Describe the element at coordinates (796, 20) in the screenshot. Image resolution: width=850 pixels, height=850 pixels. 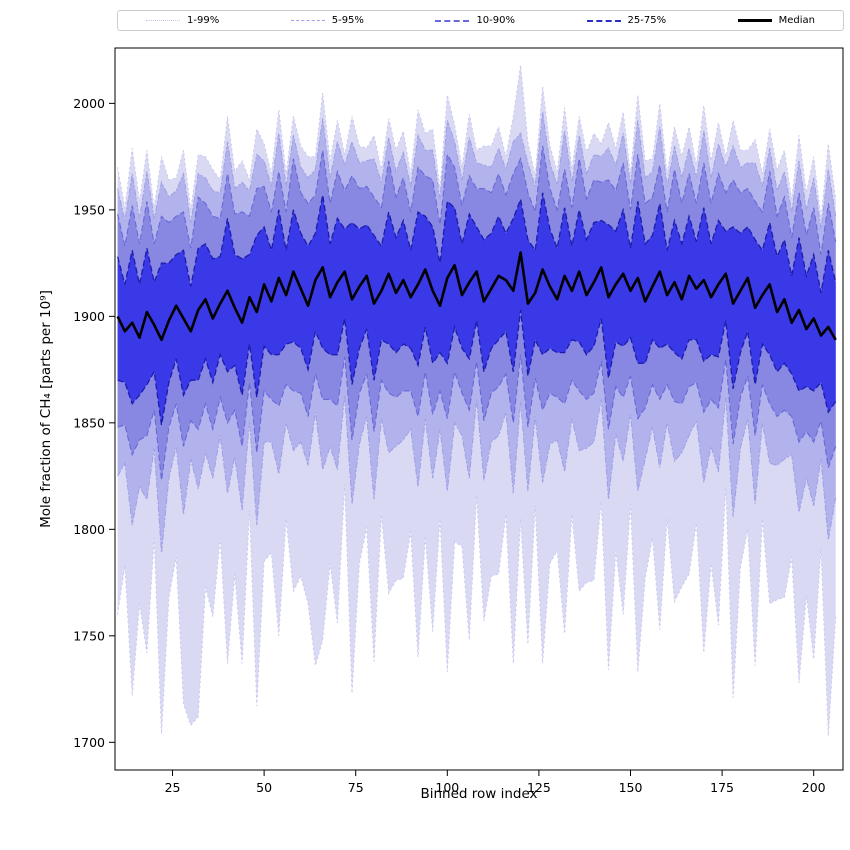
I see `legend-label-4: Median` at that location.